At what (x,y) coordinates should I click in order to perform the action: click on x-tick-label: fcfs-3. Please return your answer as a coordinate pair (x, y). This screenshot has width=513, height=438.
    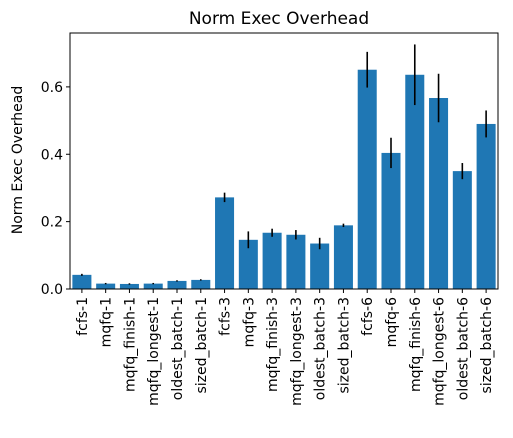
    Looking at the image, I should click on (226, 316).